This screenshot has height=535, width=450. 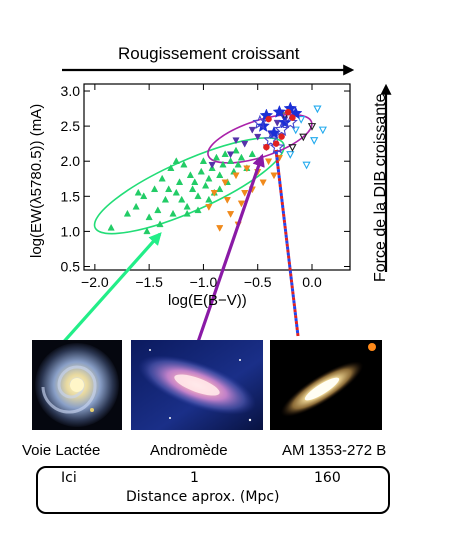 I want to click on milky-way-image, so click(x=77, y=385).